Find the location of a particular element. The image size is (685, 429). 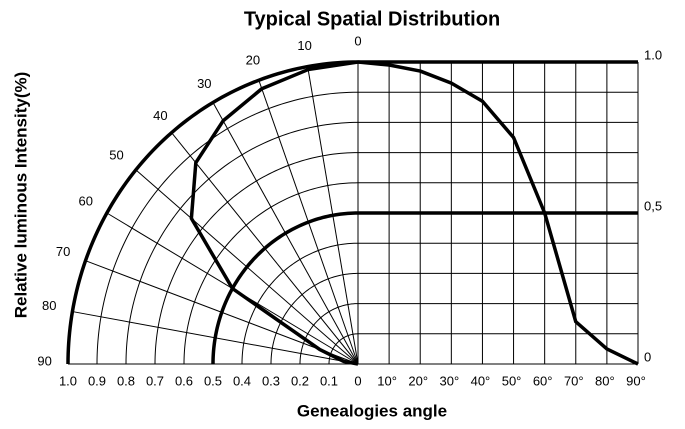

y-tick-label: 0 is located at coordinates (647, 356).